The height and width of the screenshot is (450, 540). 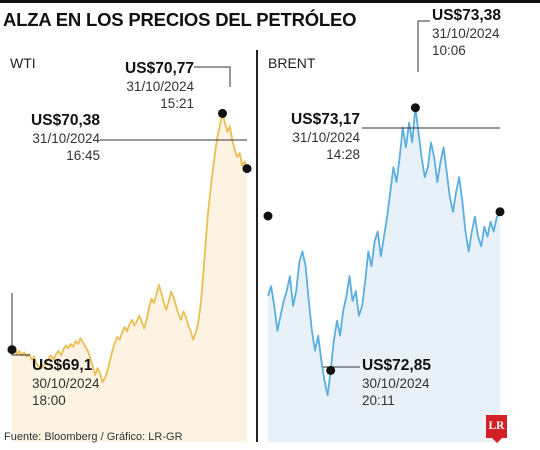 I want to click on brent-label: BRENT, so click(x=292, y=63).